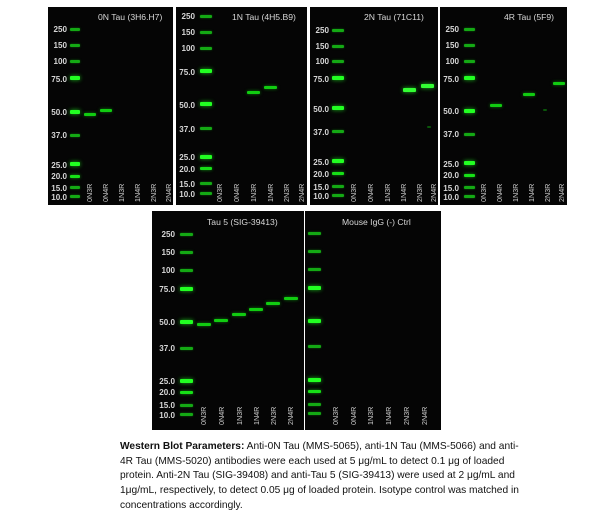  What do you see at coordinates (322, 30) in the screenshot?
I see `mw-label: 250` at bounding box center [322, 30].